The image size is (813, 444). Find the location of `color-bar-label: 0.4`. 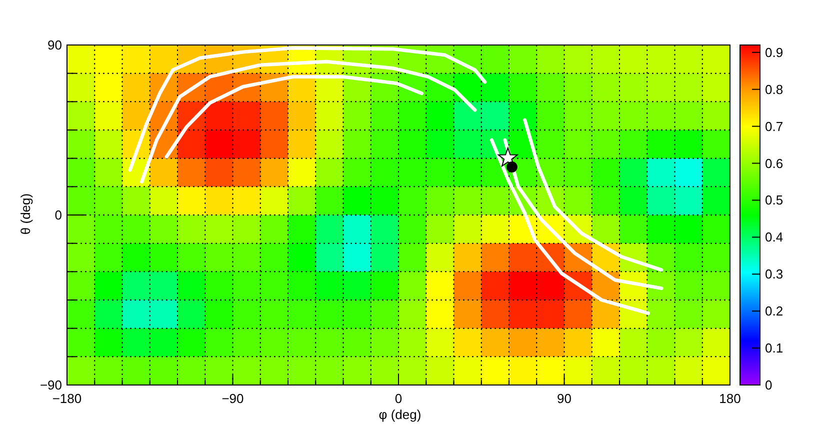

color-bar-label: 0.4 is located at coordinates (774, 237).